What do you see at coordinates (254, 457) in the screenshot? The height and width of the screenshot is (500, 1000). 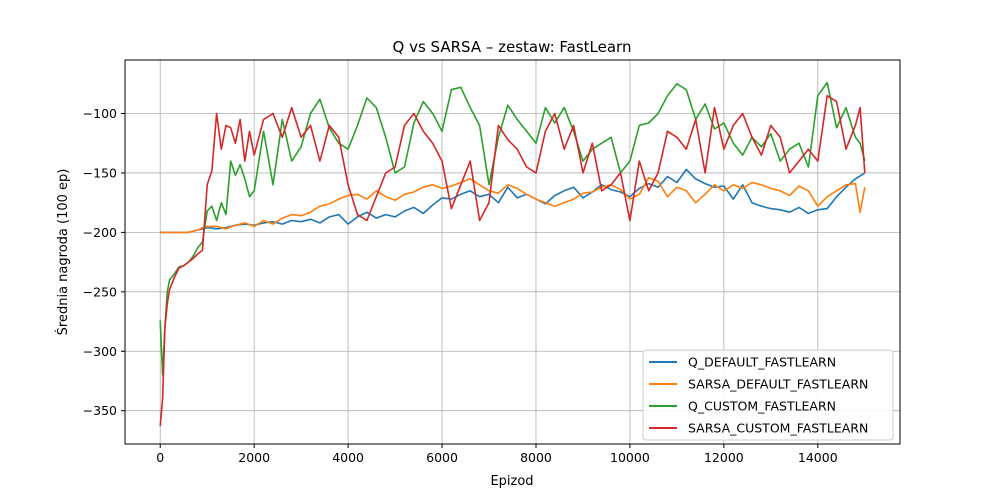 I see `x-tick-label: 2000` at bounding box center [254, 457].